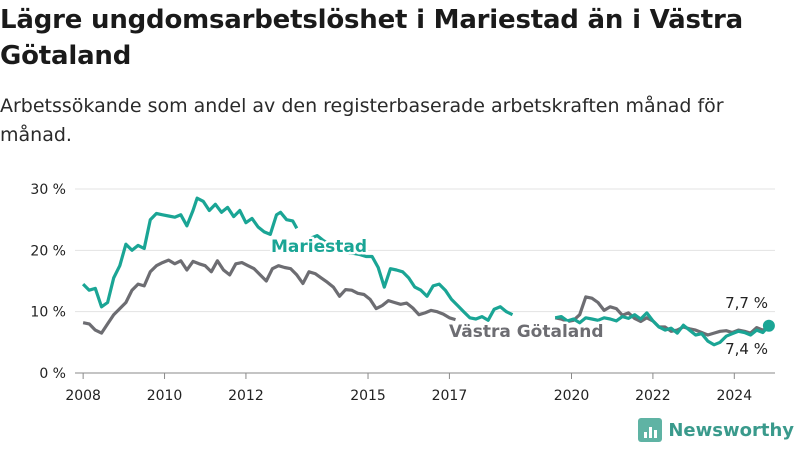 Image resolution: width=800 pixels, height=450 pixels. I want to click on series-line-vastra-gotaland, so click(269, 296).